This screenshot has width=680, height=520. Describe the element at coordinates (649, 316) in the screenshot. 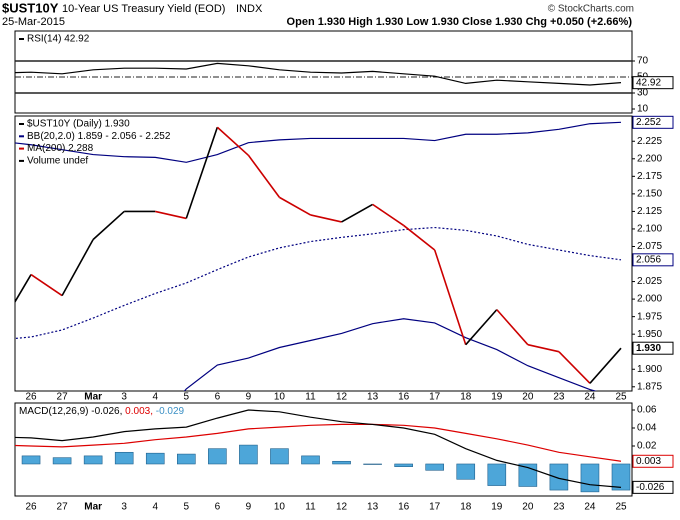

I see `y-tick-label: 1.975` at that location.